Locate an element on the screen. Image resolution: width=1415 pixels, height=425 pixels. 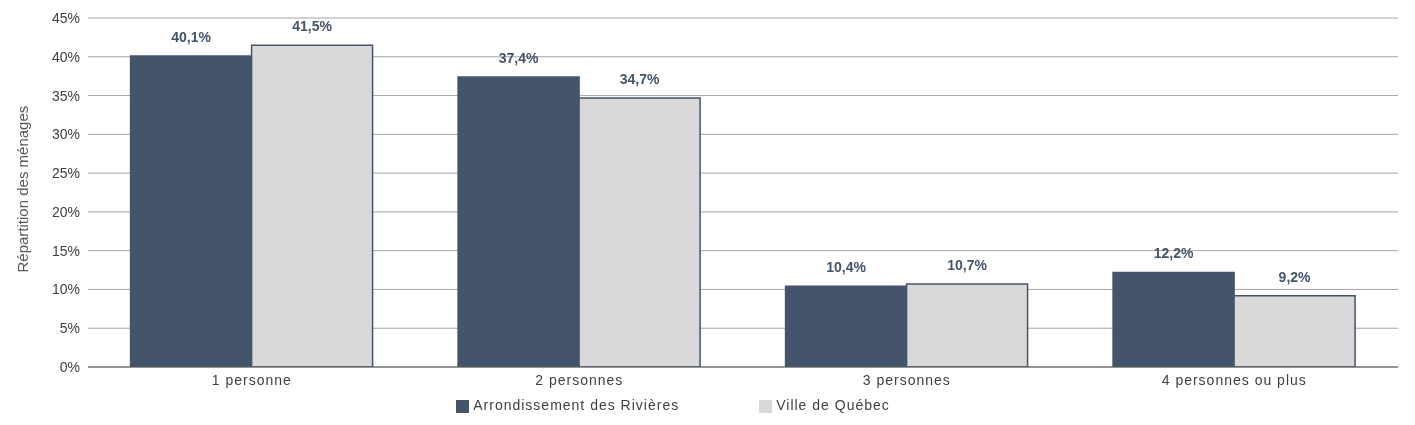
y-tick-label: 10% is located at coordinates (65, 289).